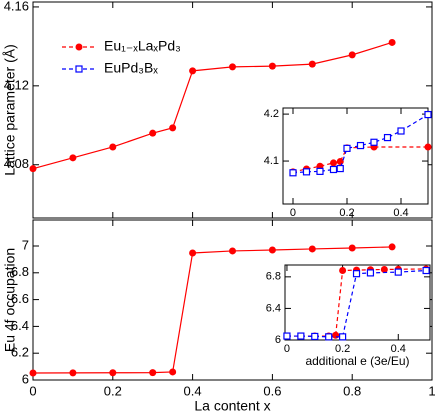 Image resolution: width=436 pixels, height=416 pixels. Describe the element at coordinates (131, 68) in the screenshot. I see `legend-label: EuPd₃Bₓ` at that location.